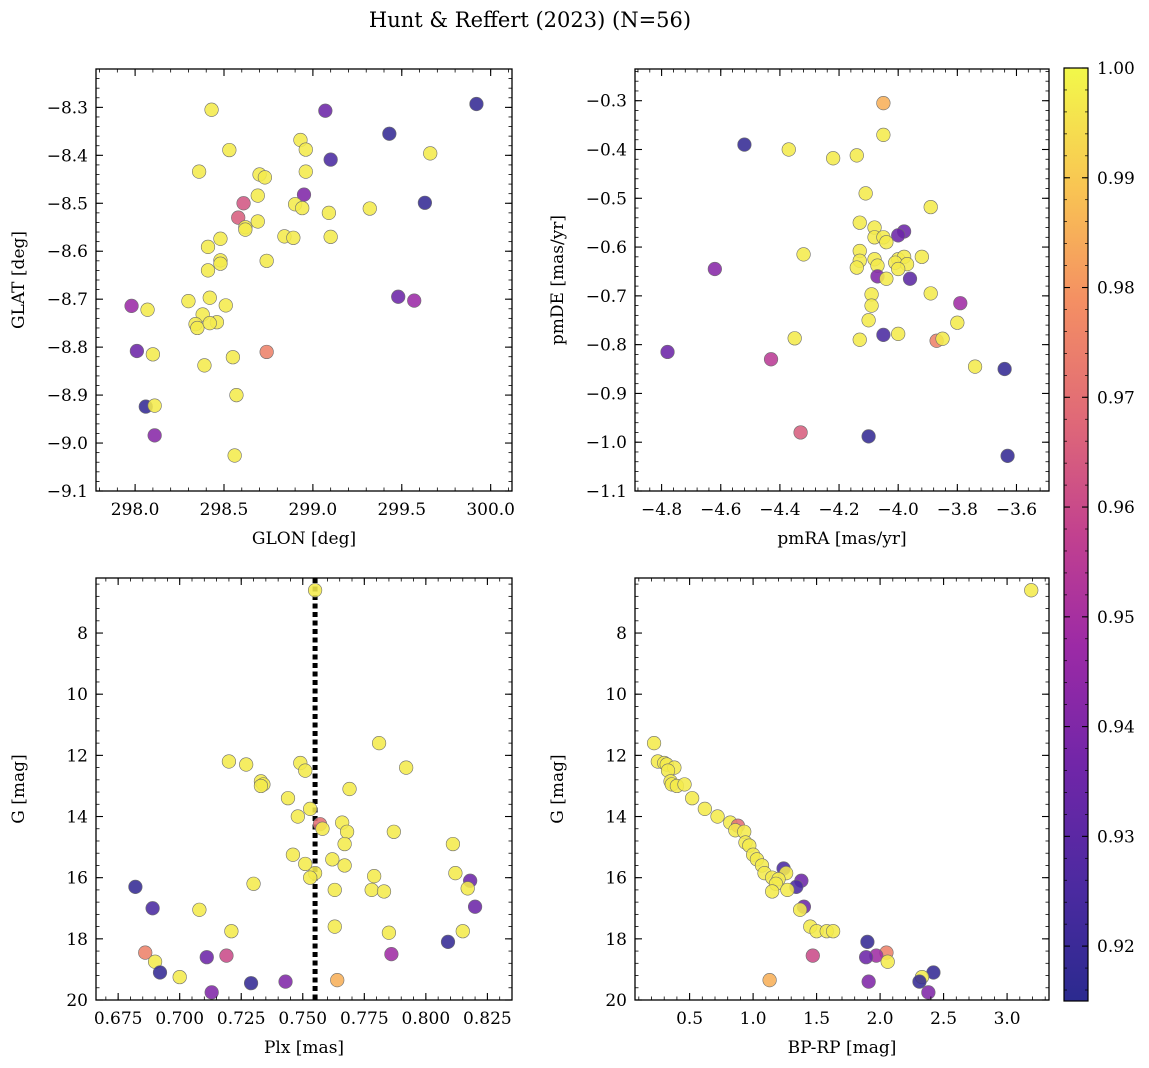 The image size is (1149, 1068). What do you see at coordinates (606, 394) in the screenshot?
I see `y-tick-label: −0.9` at bounding box center [606, 394].